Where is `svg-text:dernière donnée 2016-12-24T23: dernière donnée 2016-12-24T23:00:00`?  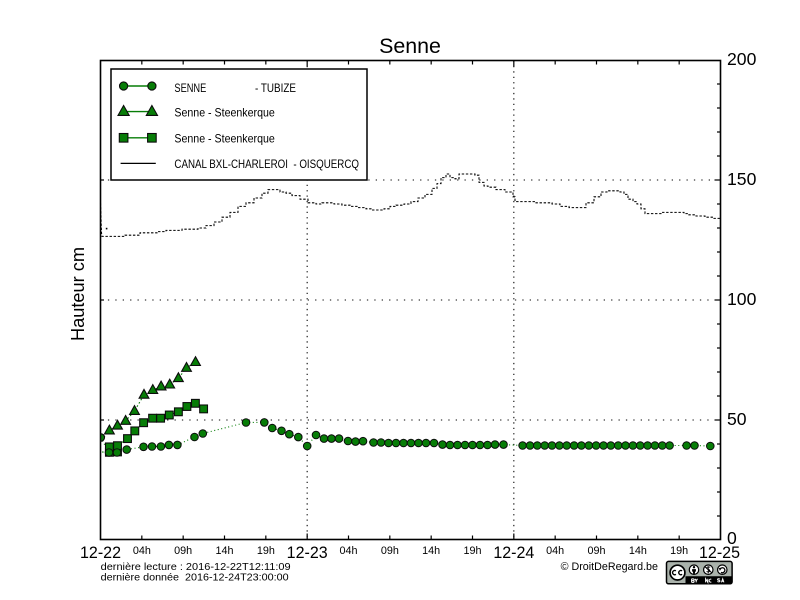 svg-text:dernière donnée 2016-12-24T23: dernière donnée 2016-12-24T23:00:00 is located at coordinates (195, 577).